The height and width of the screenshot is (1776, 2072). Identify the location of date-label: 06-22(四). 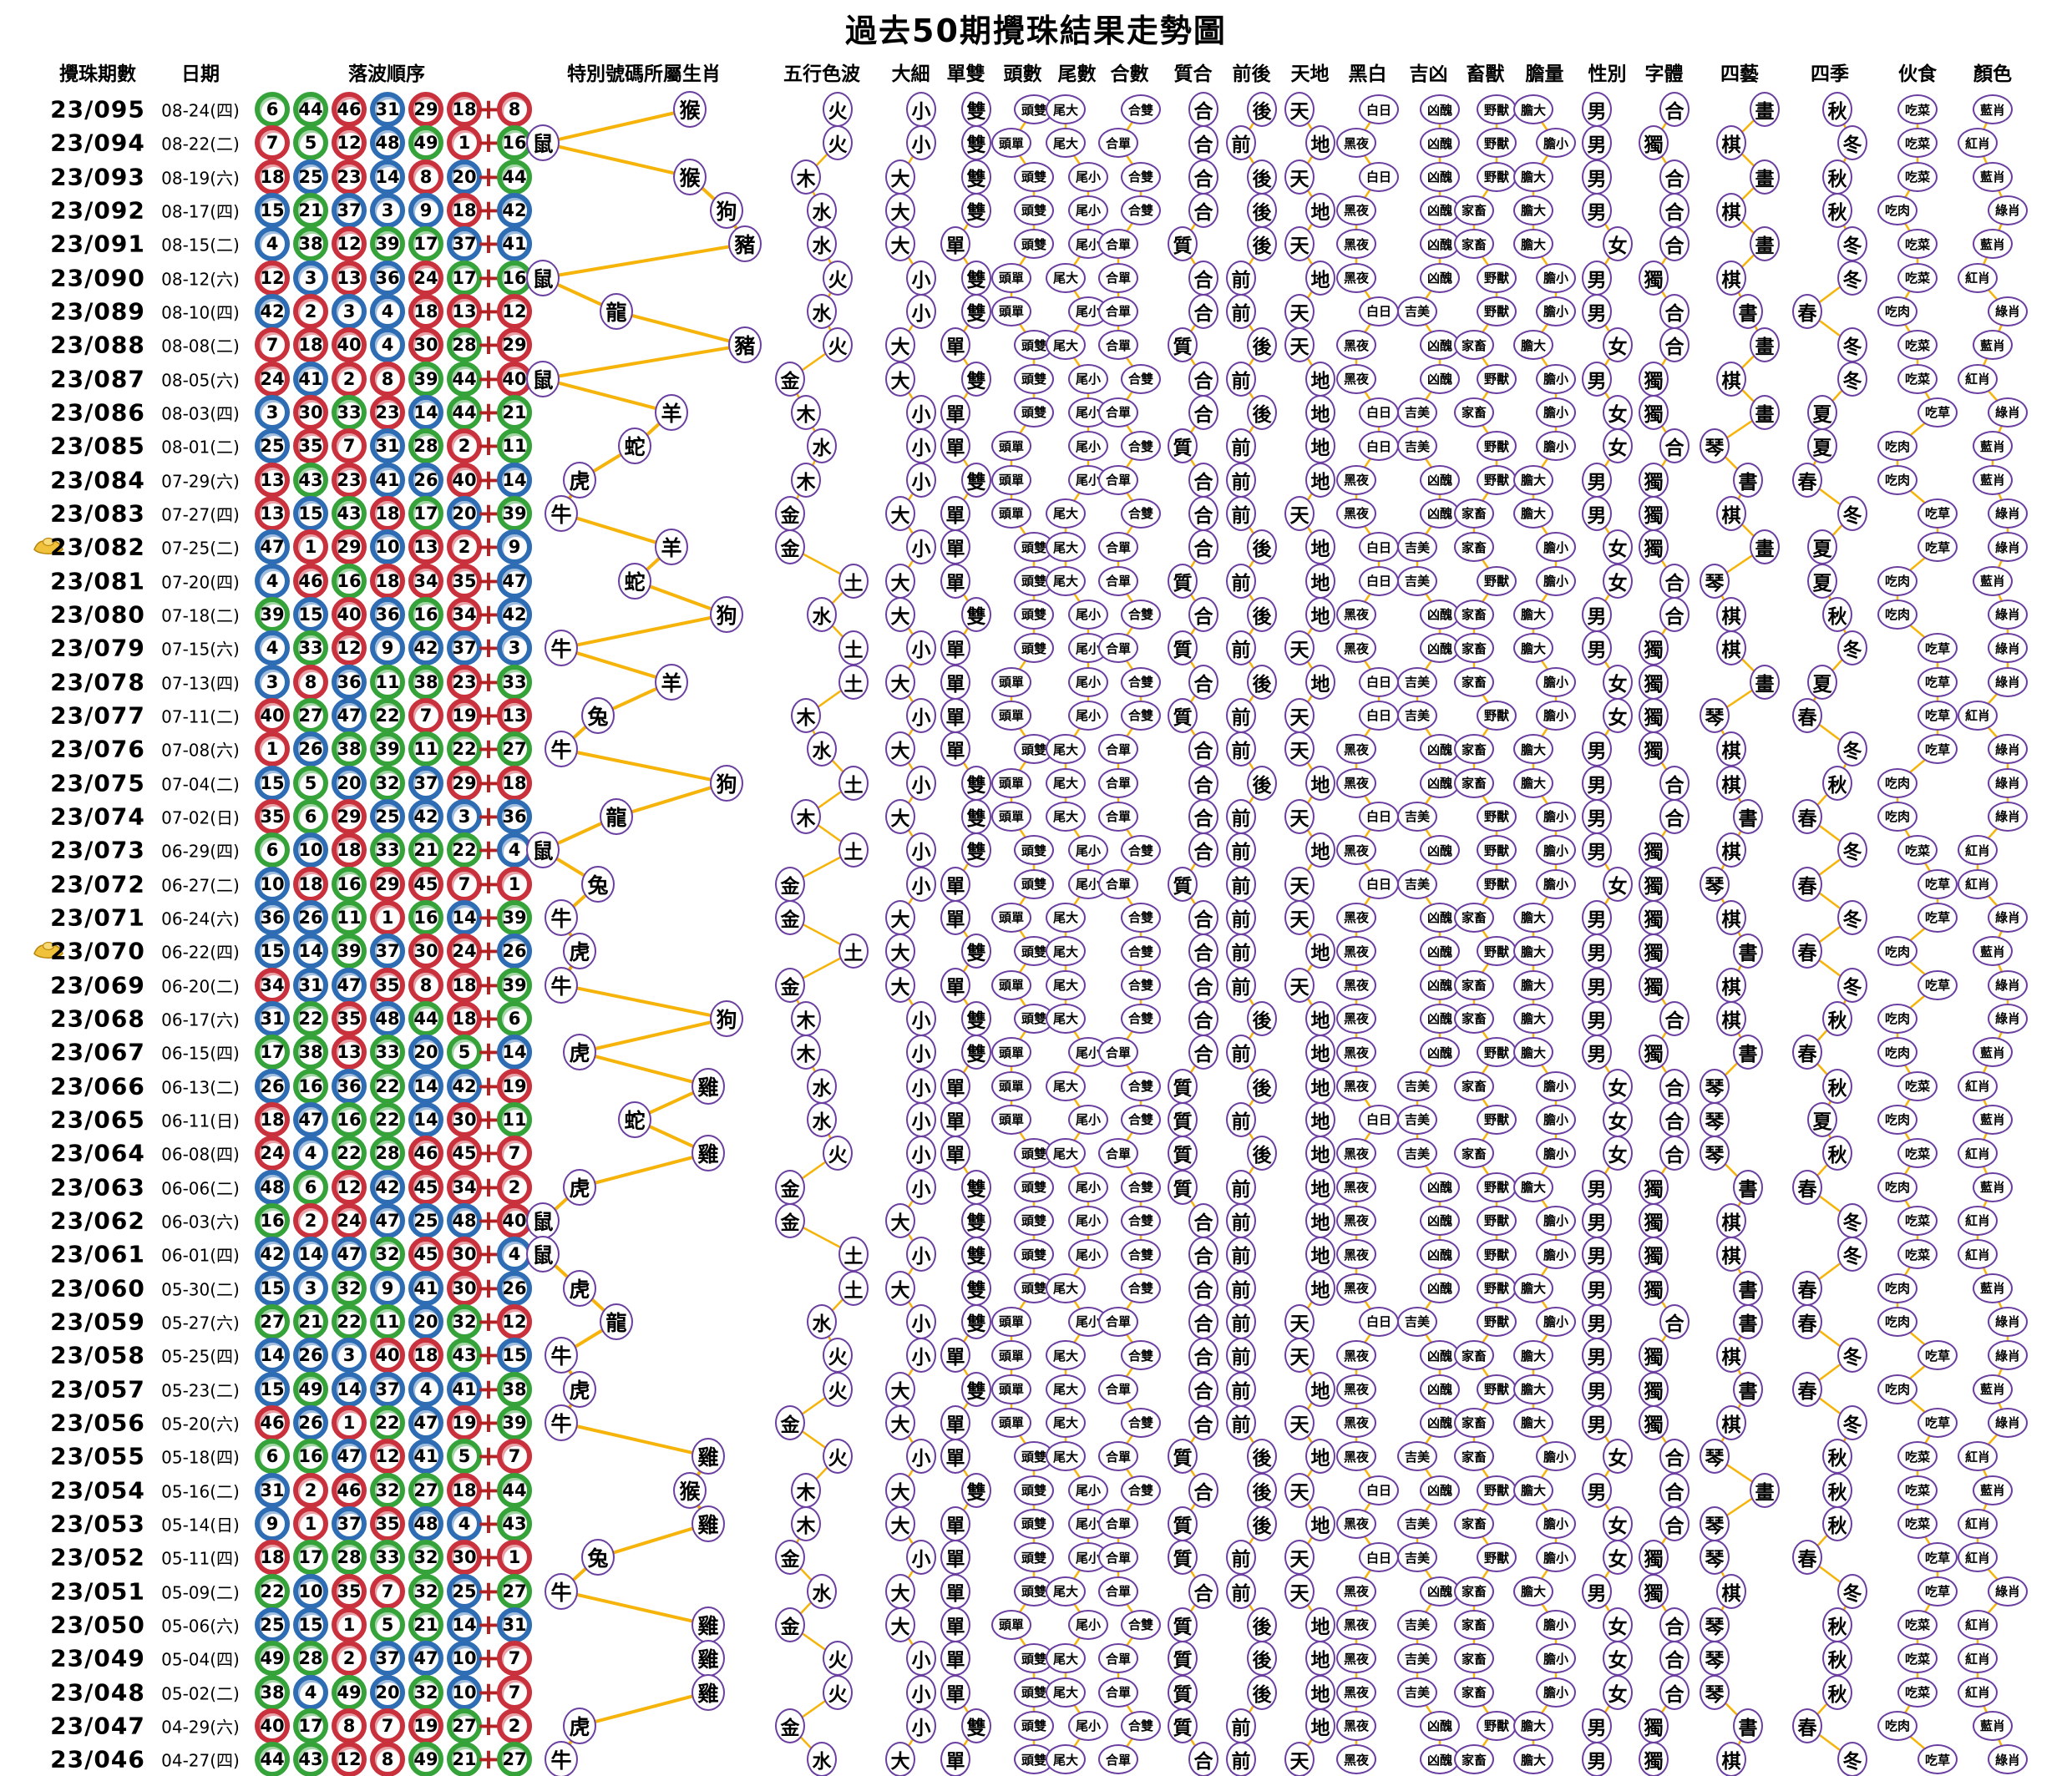
(200, 953).